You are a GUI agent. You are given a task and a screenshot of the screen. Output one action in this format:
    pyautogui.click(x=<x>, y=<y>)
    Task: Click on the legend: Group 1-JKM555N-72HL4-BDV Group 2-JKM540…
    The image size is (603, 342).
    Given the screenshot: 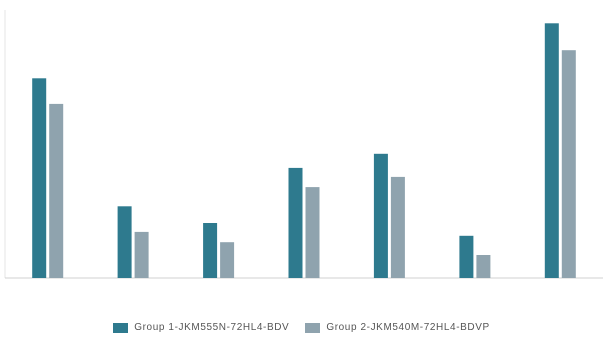 What is the action you would take?
    pyautogui.click(x=301, y=327)
    